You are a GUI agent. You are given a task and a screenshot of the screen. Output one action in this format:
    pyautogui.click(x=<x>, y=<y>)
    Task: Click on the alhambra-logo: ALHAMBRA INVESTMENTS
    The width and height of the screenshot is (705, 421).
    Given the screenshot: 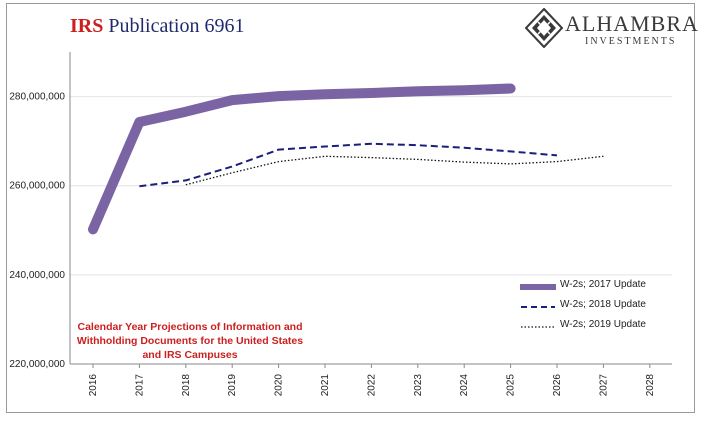 What is the action you would take?
    pyautogui.click(x=611, y=29)
    